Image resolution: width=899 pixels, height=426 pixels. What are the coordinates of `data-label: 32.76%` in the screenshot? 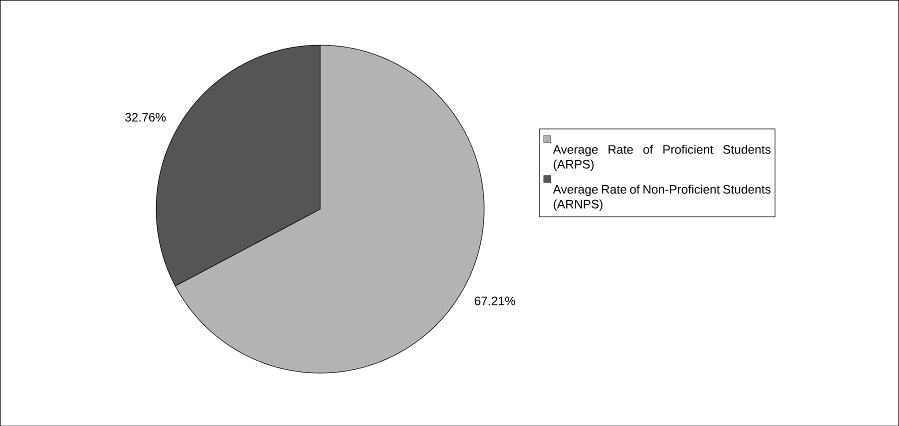 It's located at (145, 117).